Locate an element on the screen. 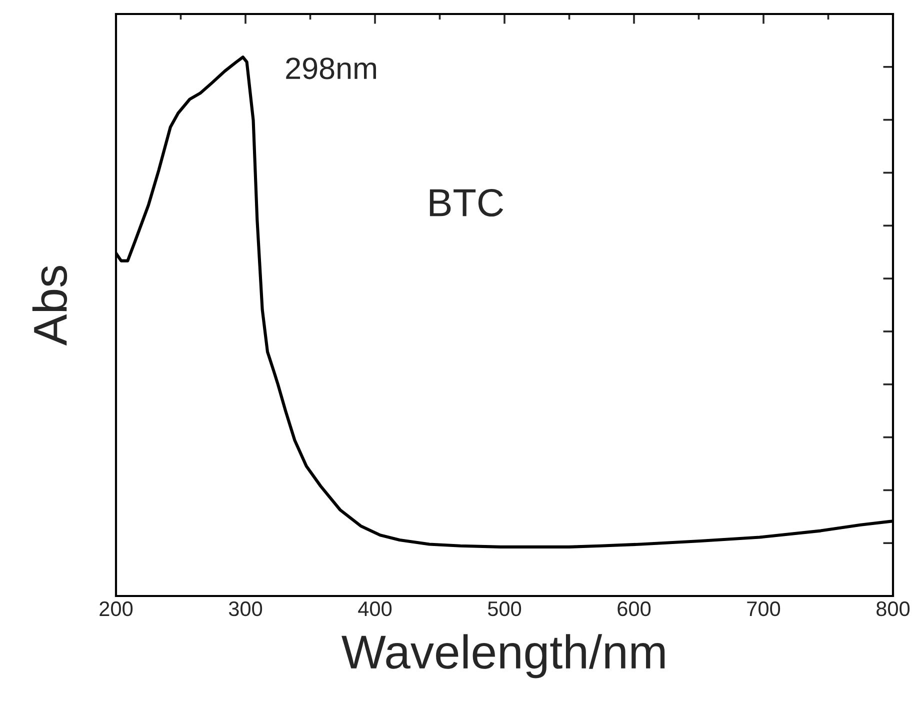  y-axis-title: Abs is located at coordinates (50, 306).